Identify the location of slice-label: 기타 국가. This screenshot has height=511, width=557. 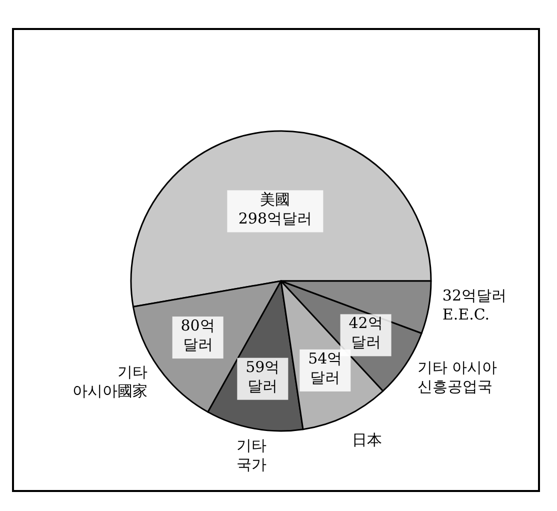
(251, 455).